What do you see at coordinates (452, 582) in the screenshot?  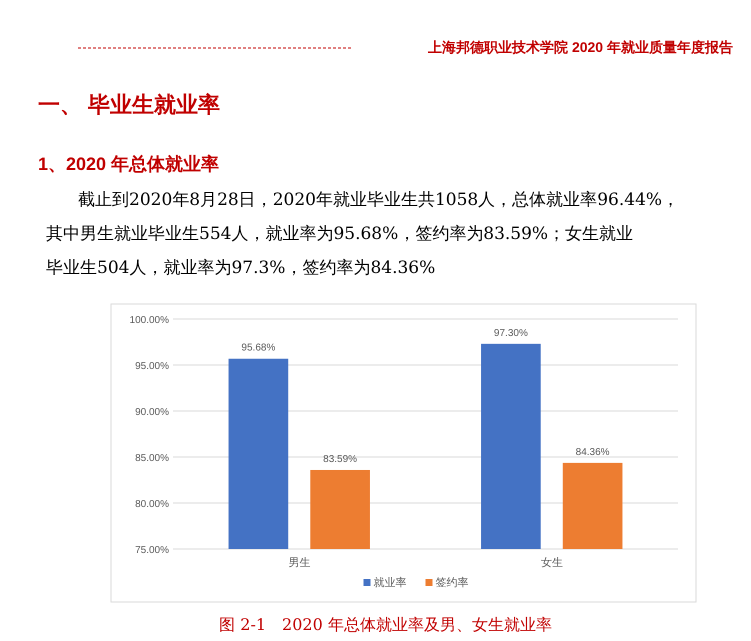 I see `legend-label: 签约率` at bounding box center [452, 582].